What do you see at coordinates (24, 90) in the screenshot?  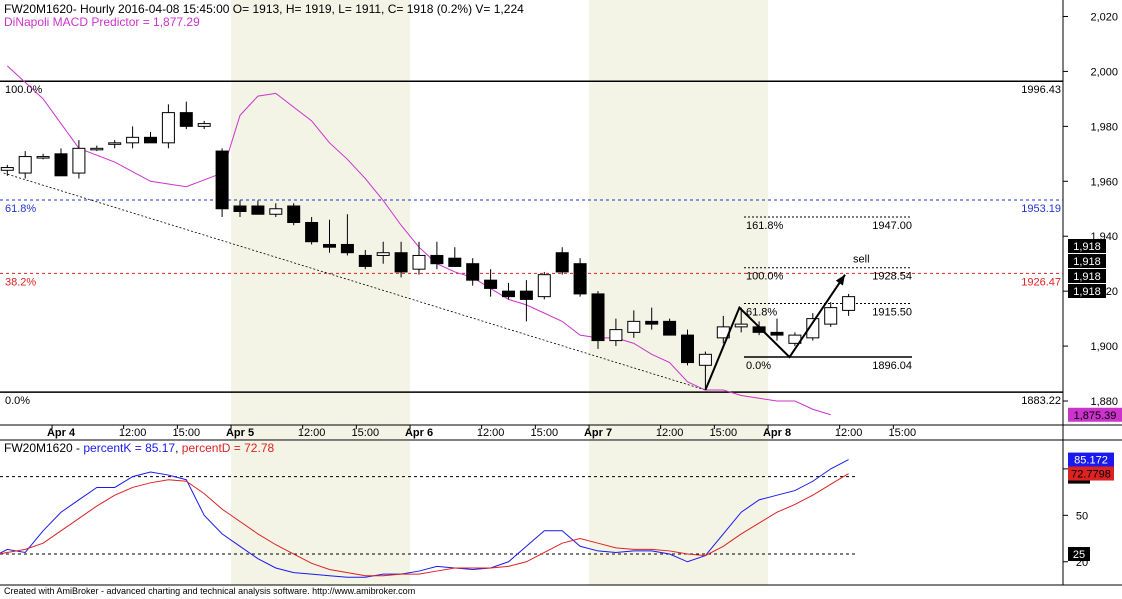 I see `fib-left-label: 100.0%` at bounding box center [24, 90].